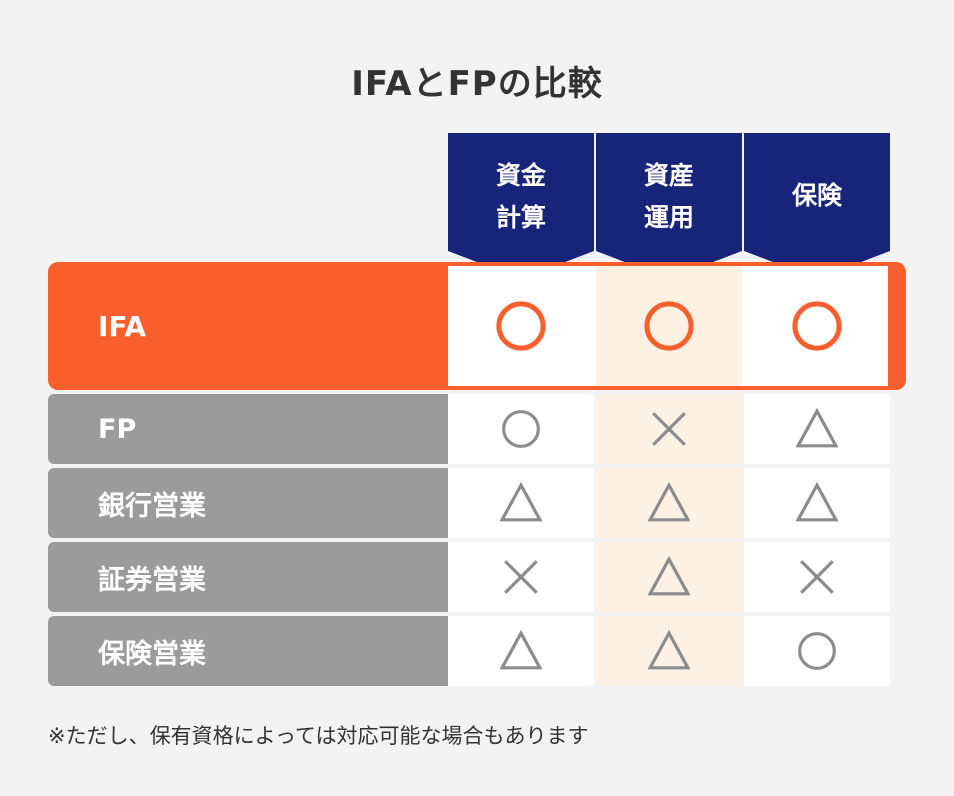 The width and height of the screenshot is (954, 796). I want to click on table-row: 証券営業, so click(469, 577).